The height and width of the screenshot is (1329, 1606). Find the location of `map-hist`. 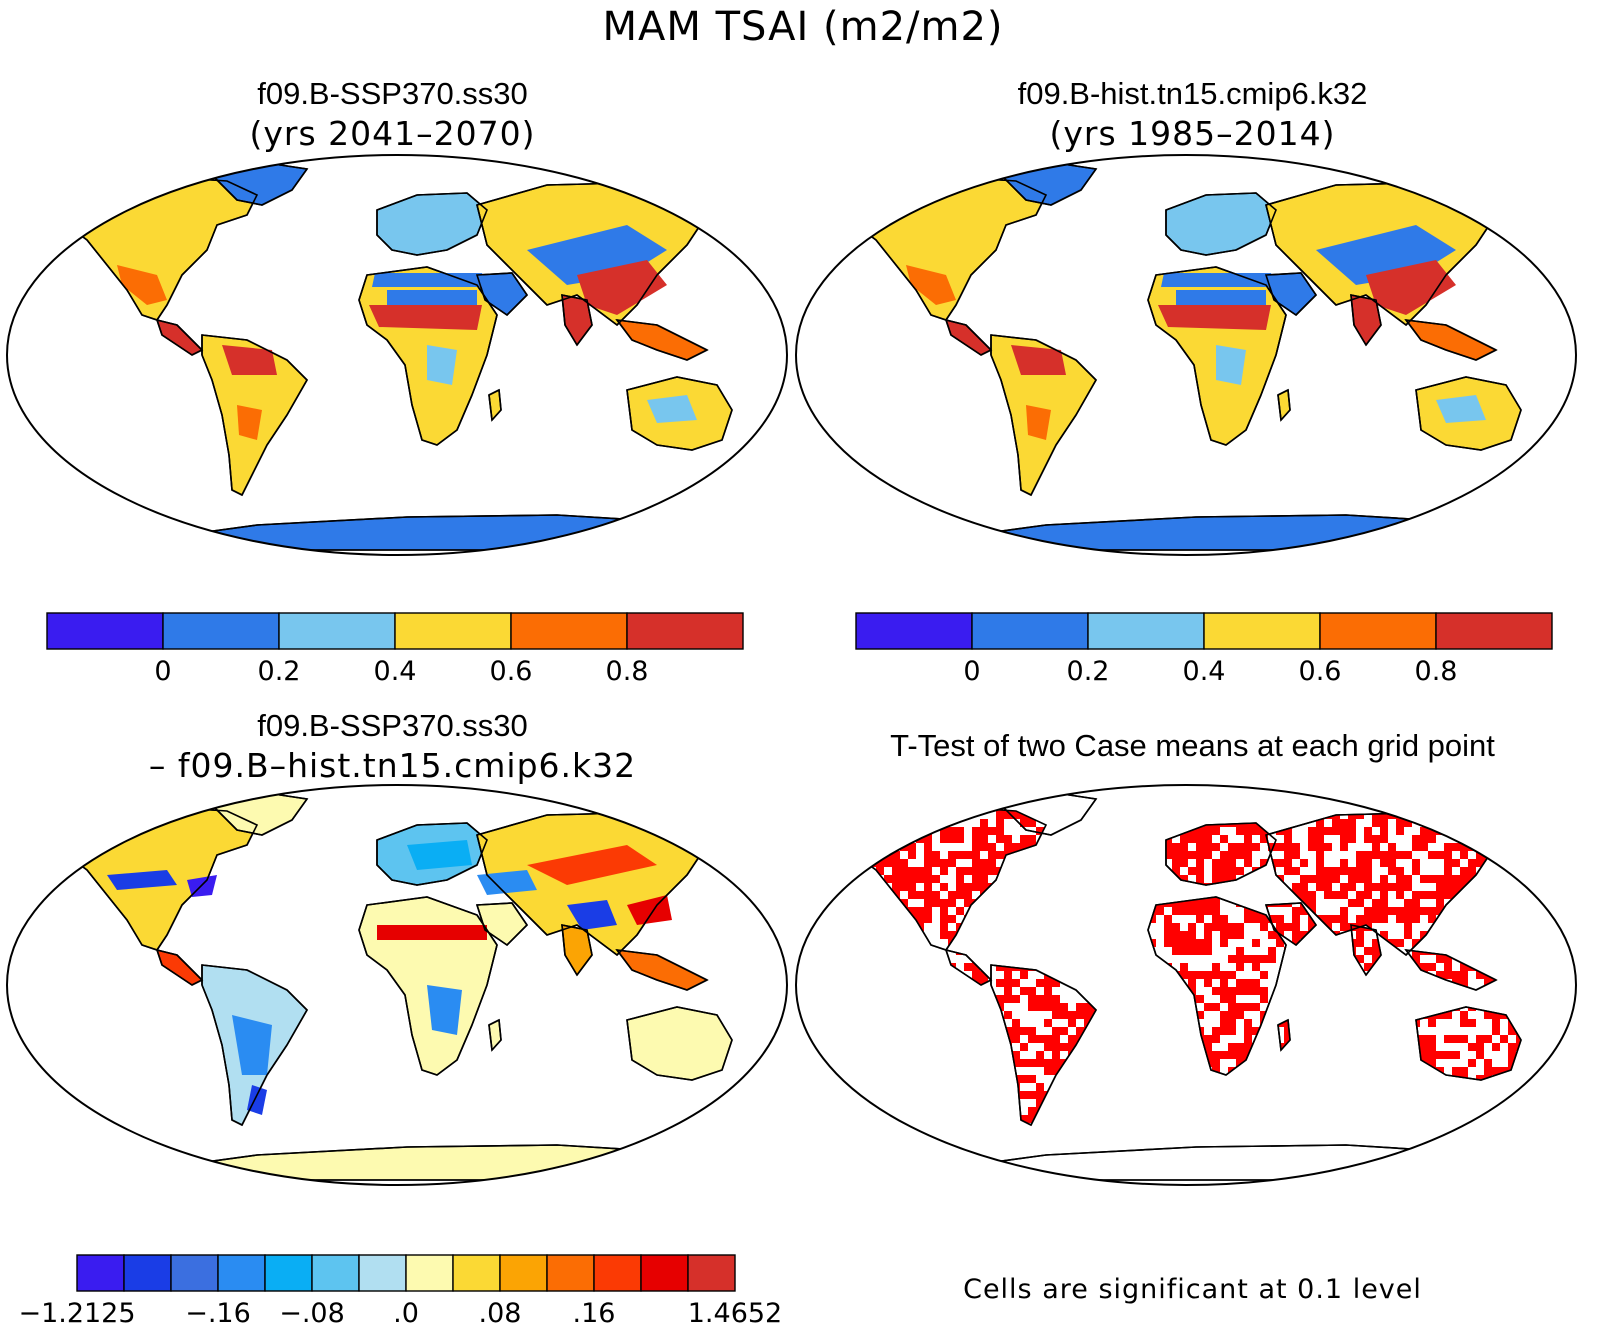

map-hist is located at coordinates (1186, 355).